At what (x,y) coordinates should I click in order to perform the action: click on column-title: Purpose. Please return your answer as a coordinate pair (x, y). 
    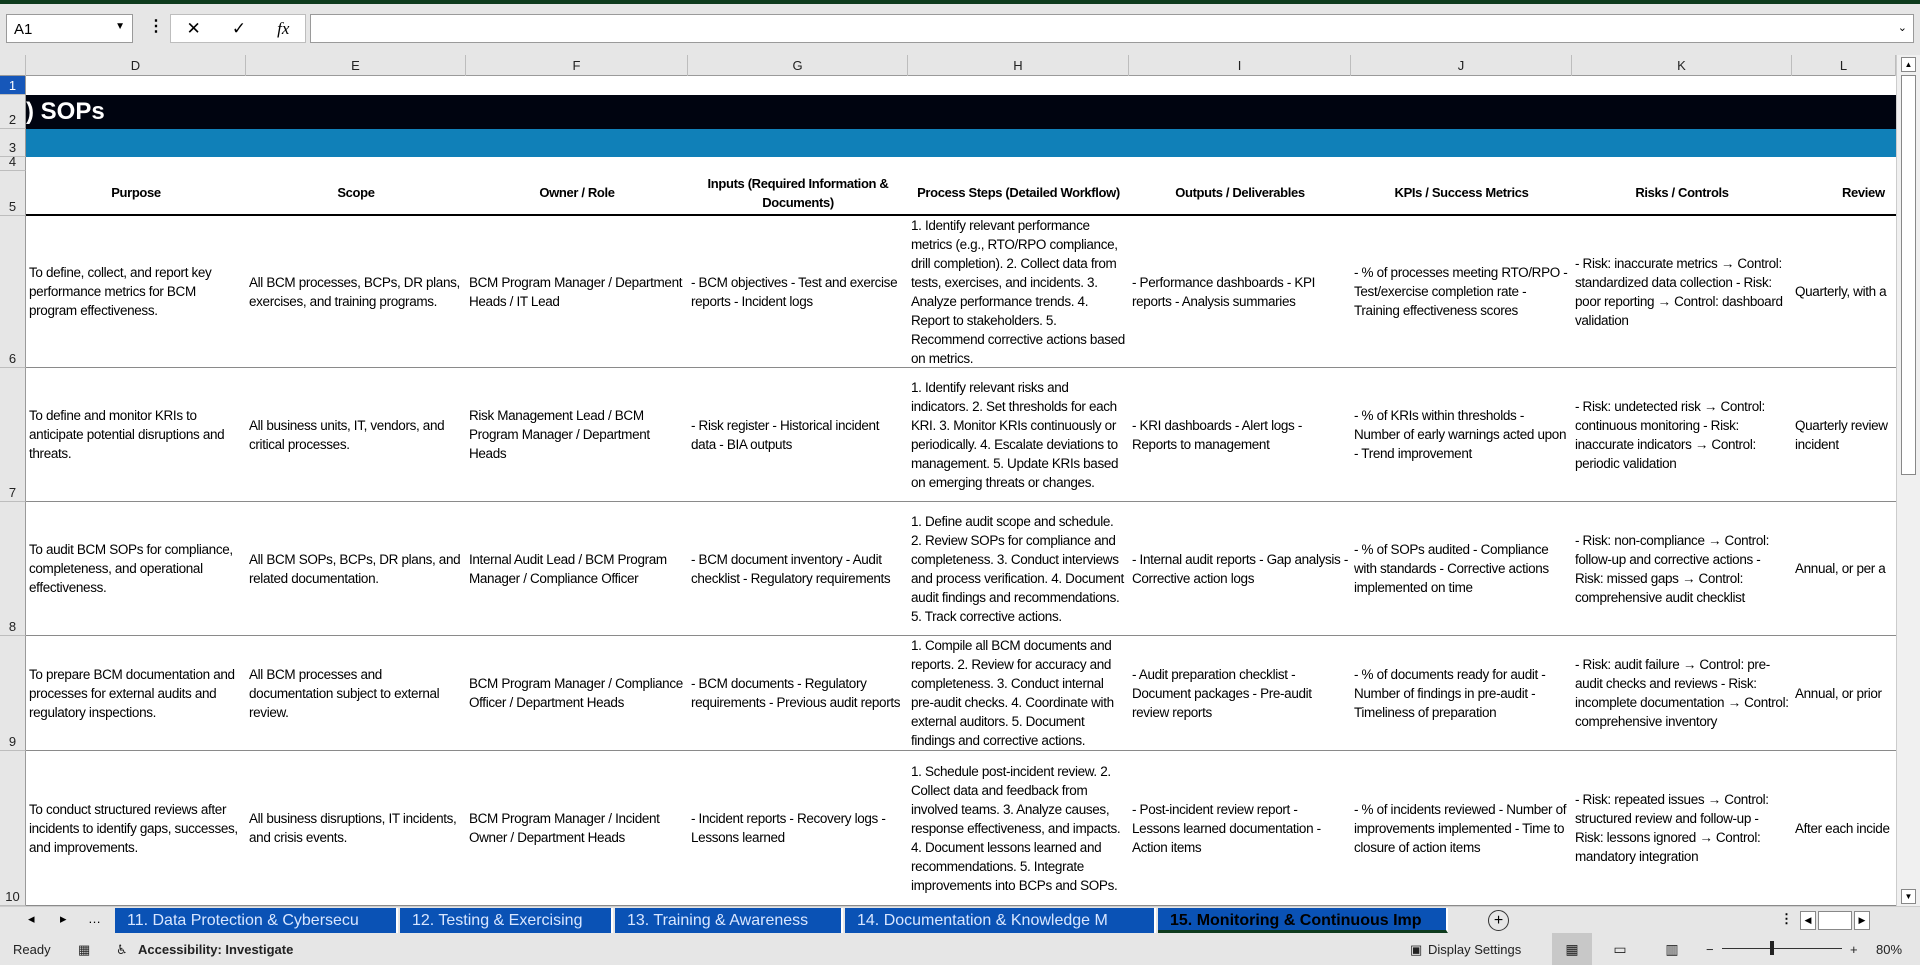
    Looking at the image, I should click on (136, 192).